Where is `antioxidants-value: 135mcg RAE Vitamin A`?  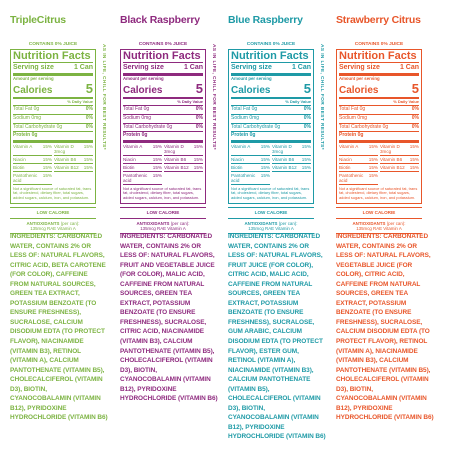
antioxidants-value: 135mcg RAE Vitamin A is located at coordinates (379, 228).